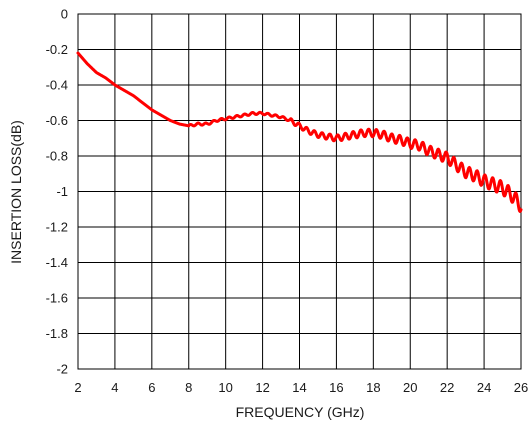  Describe the element at coordinates (114, 387) in the screenshot. I see `x-tick-label: 4` at that location.